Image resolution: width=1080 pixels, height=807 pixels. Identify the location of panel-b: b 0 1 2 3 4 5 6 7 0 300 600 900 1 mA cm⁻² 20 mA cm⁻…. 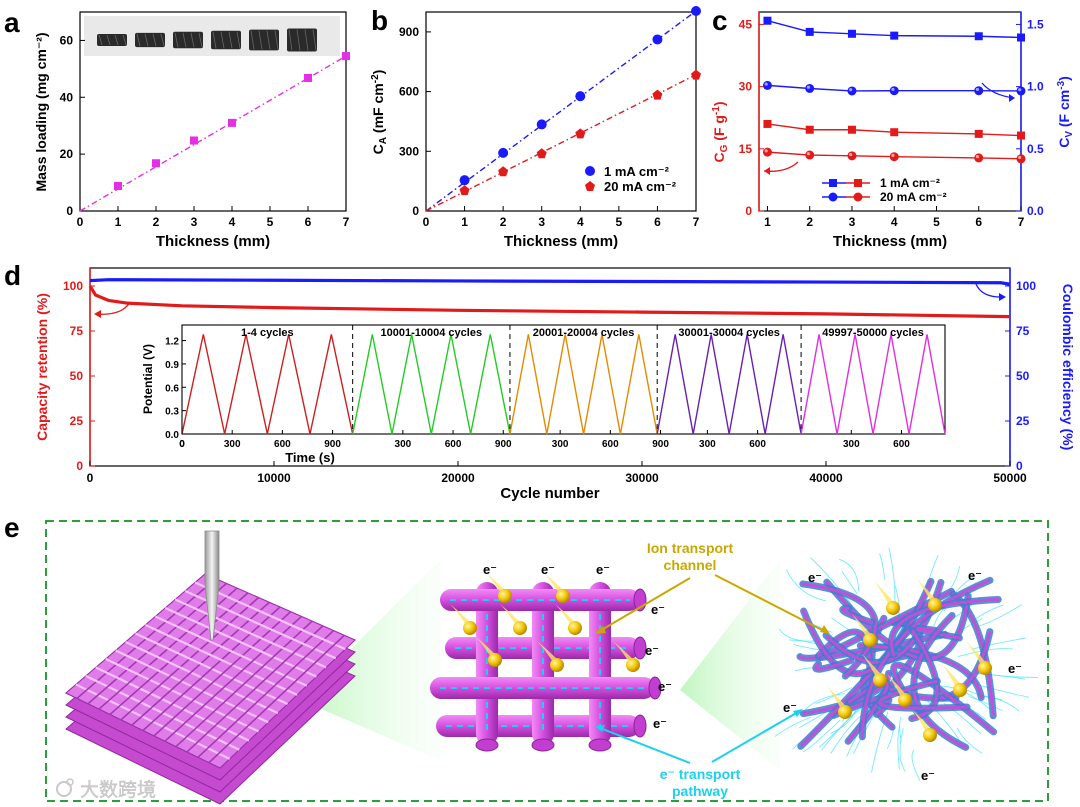
(535, 127).